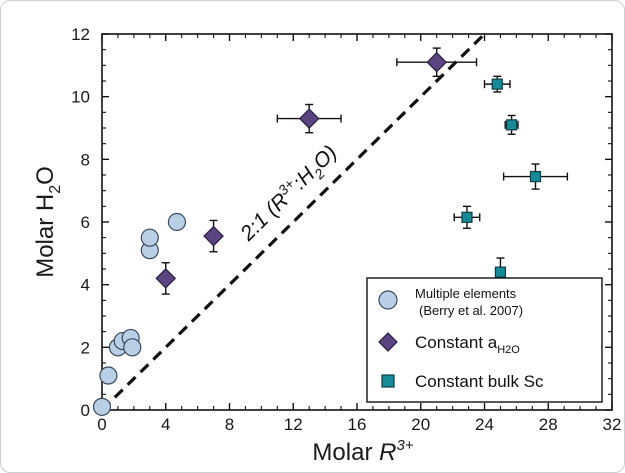 This screenshot has height=473, width=625. Describe the element at coordinates (80, 34) in the screenshot. I see `y-tick-label: 12` at that location.